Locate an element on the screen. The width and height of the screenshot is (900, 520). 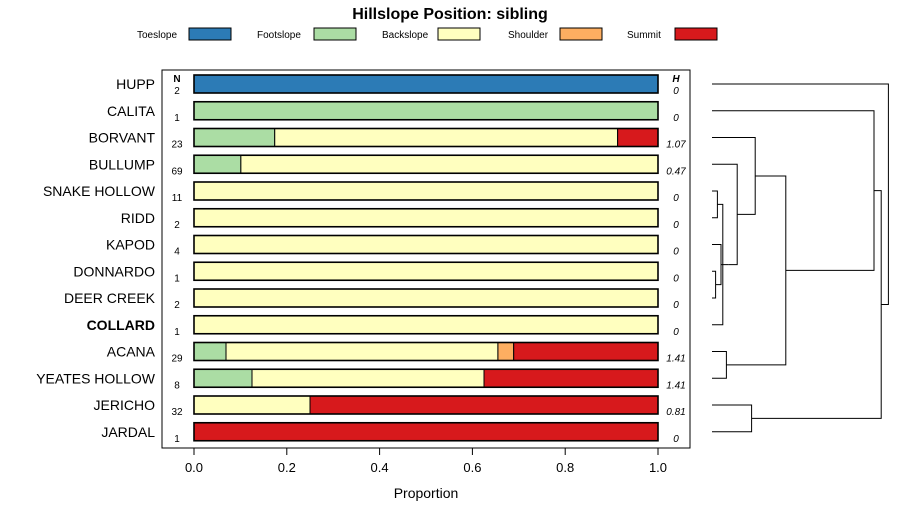
legend-swatch-toeslope is located at coordinates (210, 34).